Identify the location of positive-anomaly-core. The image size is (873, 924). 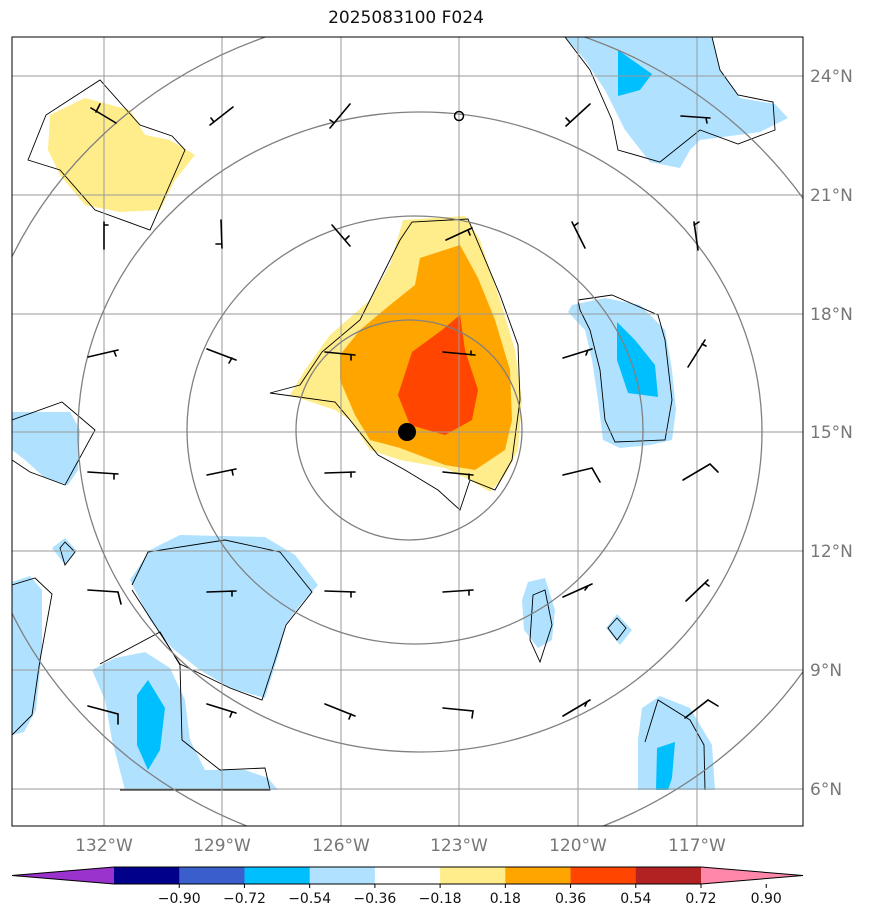
(438, 375).